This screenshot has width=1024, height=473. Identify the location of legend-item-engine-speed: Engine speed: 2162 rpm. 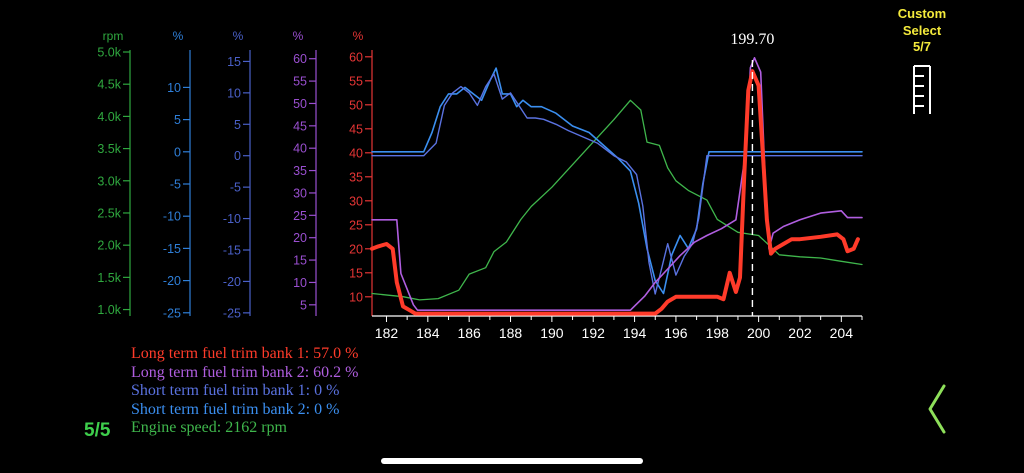
(209, 427).